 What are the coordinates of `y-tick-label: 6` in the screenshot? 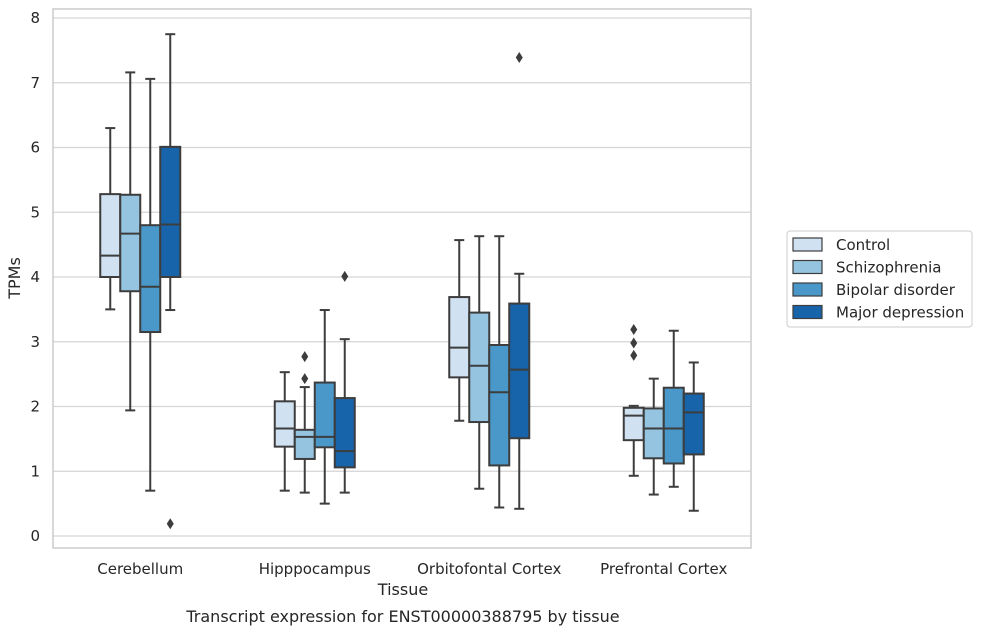 It's located at (35, 148).